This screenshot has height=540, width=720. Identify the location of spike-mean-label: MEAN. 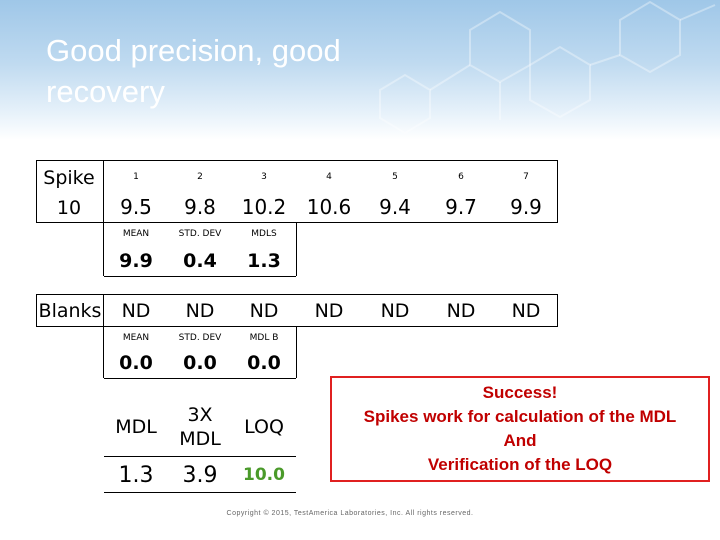
(136, 234).